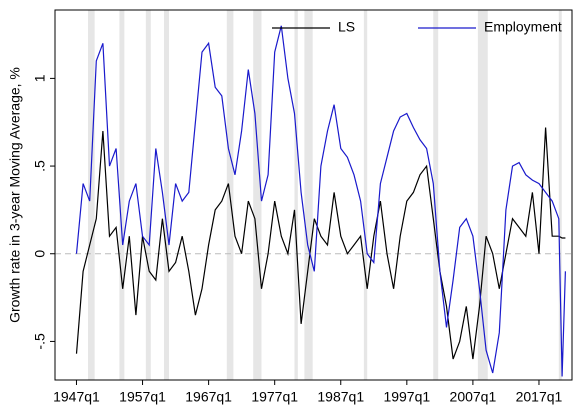 The width and height of the screenshot is (578, 414). Describe the element at coordinates (40, 254) in the screenshot. I see `y-tick-label: 0` at that location.